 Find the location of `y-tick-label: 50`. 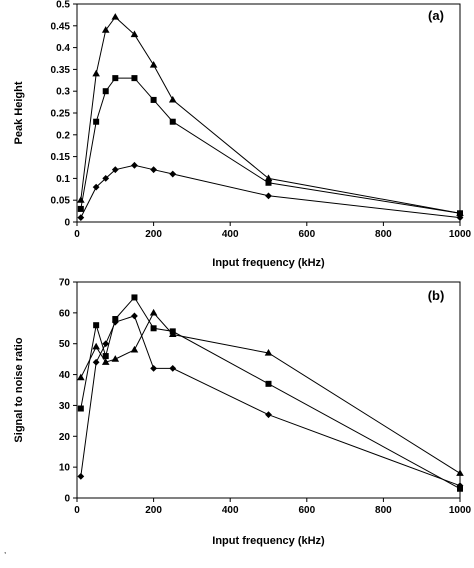

y-tick-label: 50 is located at coordinates (65, 344).